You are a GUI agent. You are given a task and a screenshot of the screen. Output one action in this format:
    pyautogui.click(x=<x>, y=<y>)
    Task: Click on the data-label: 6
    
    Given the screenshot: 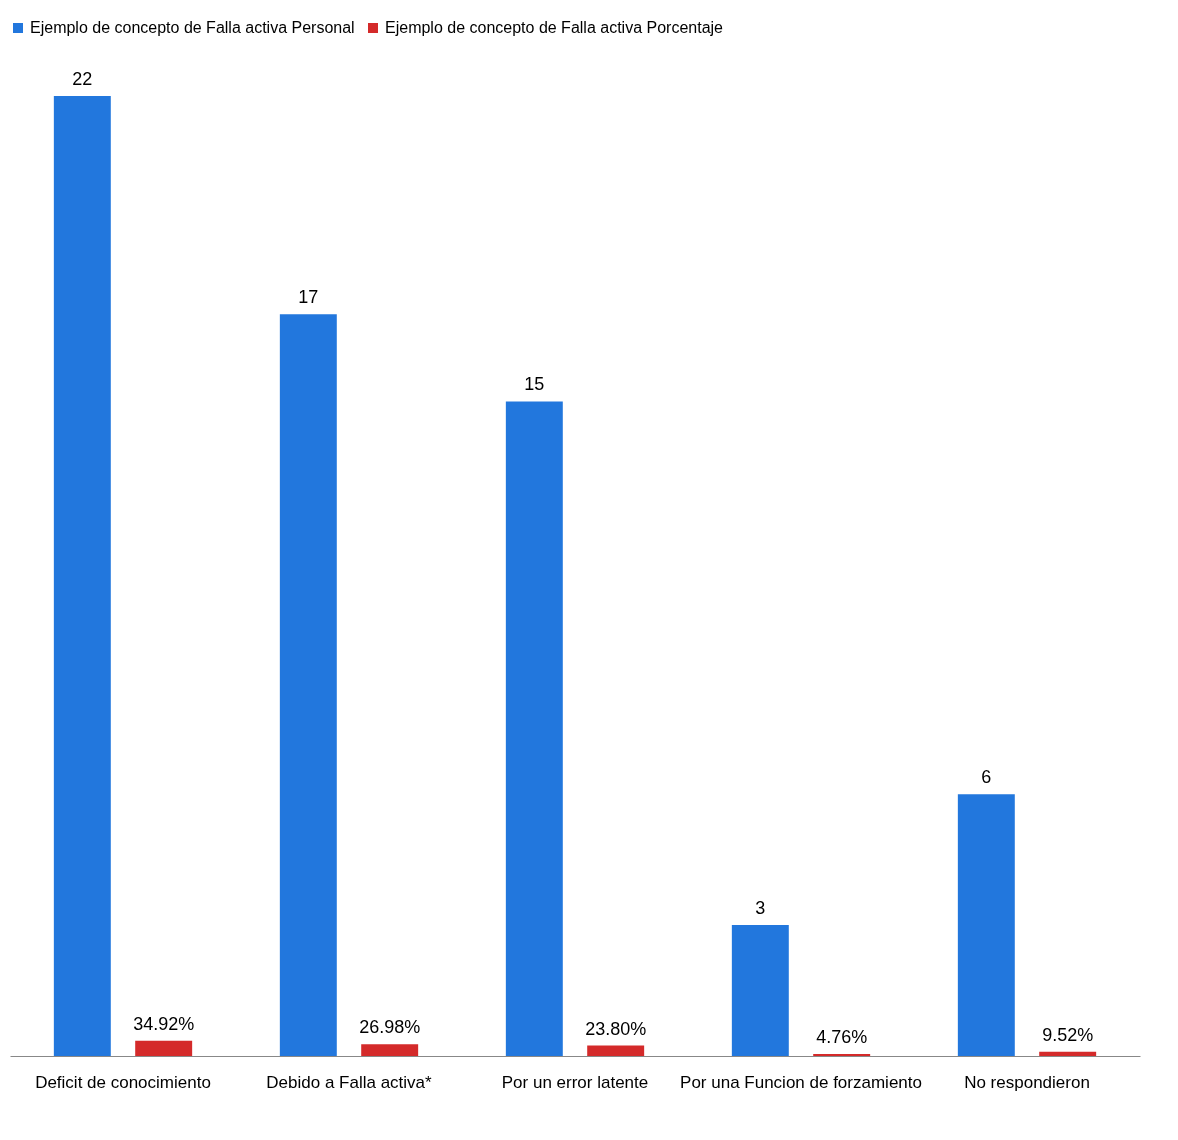 What is the action you would take?
    pyautogui.click(x=986, y=777)
    